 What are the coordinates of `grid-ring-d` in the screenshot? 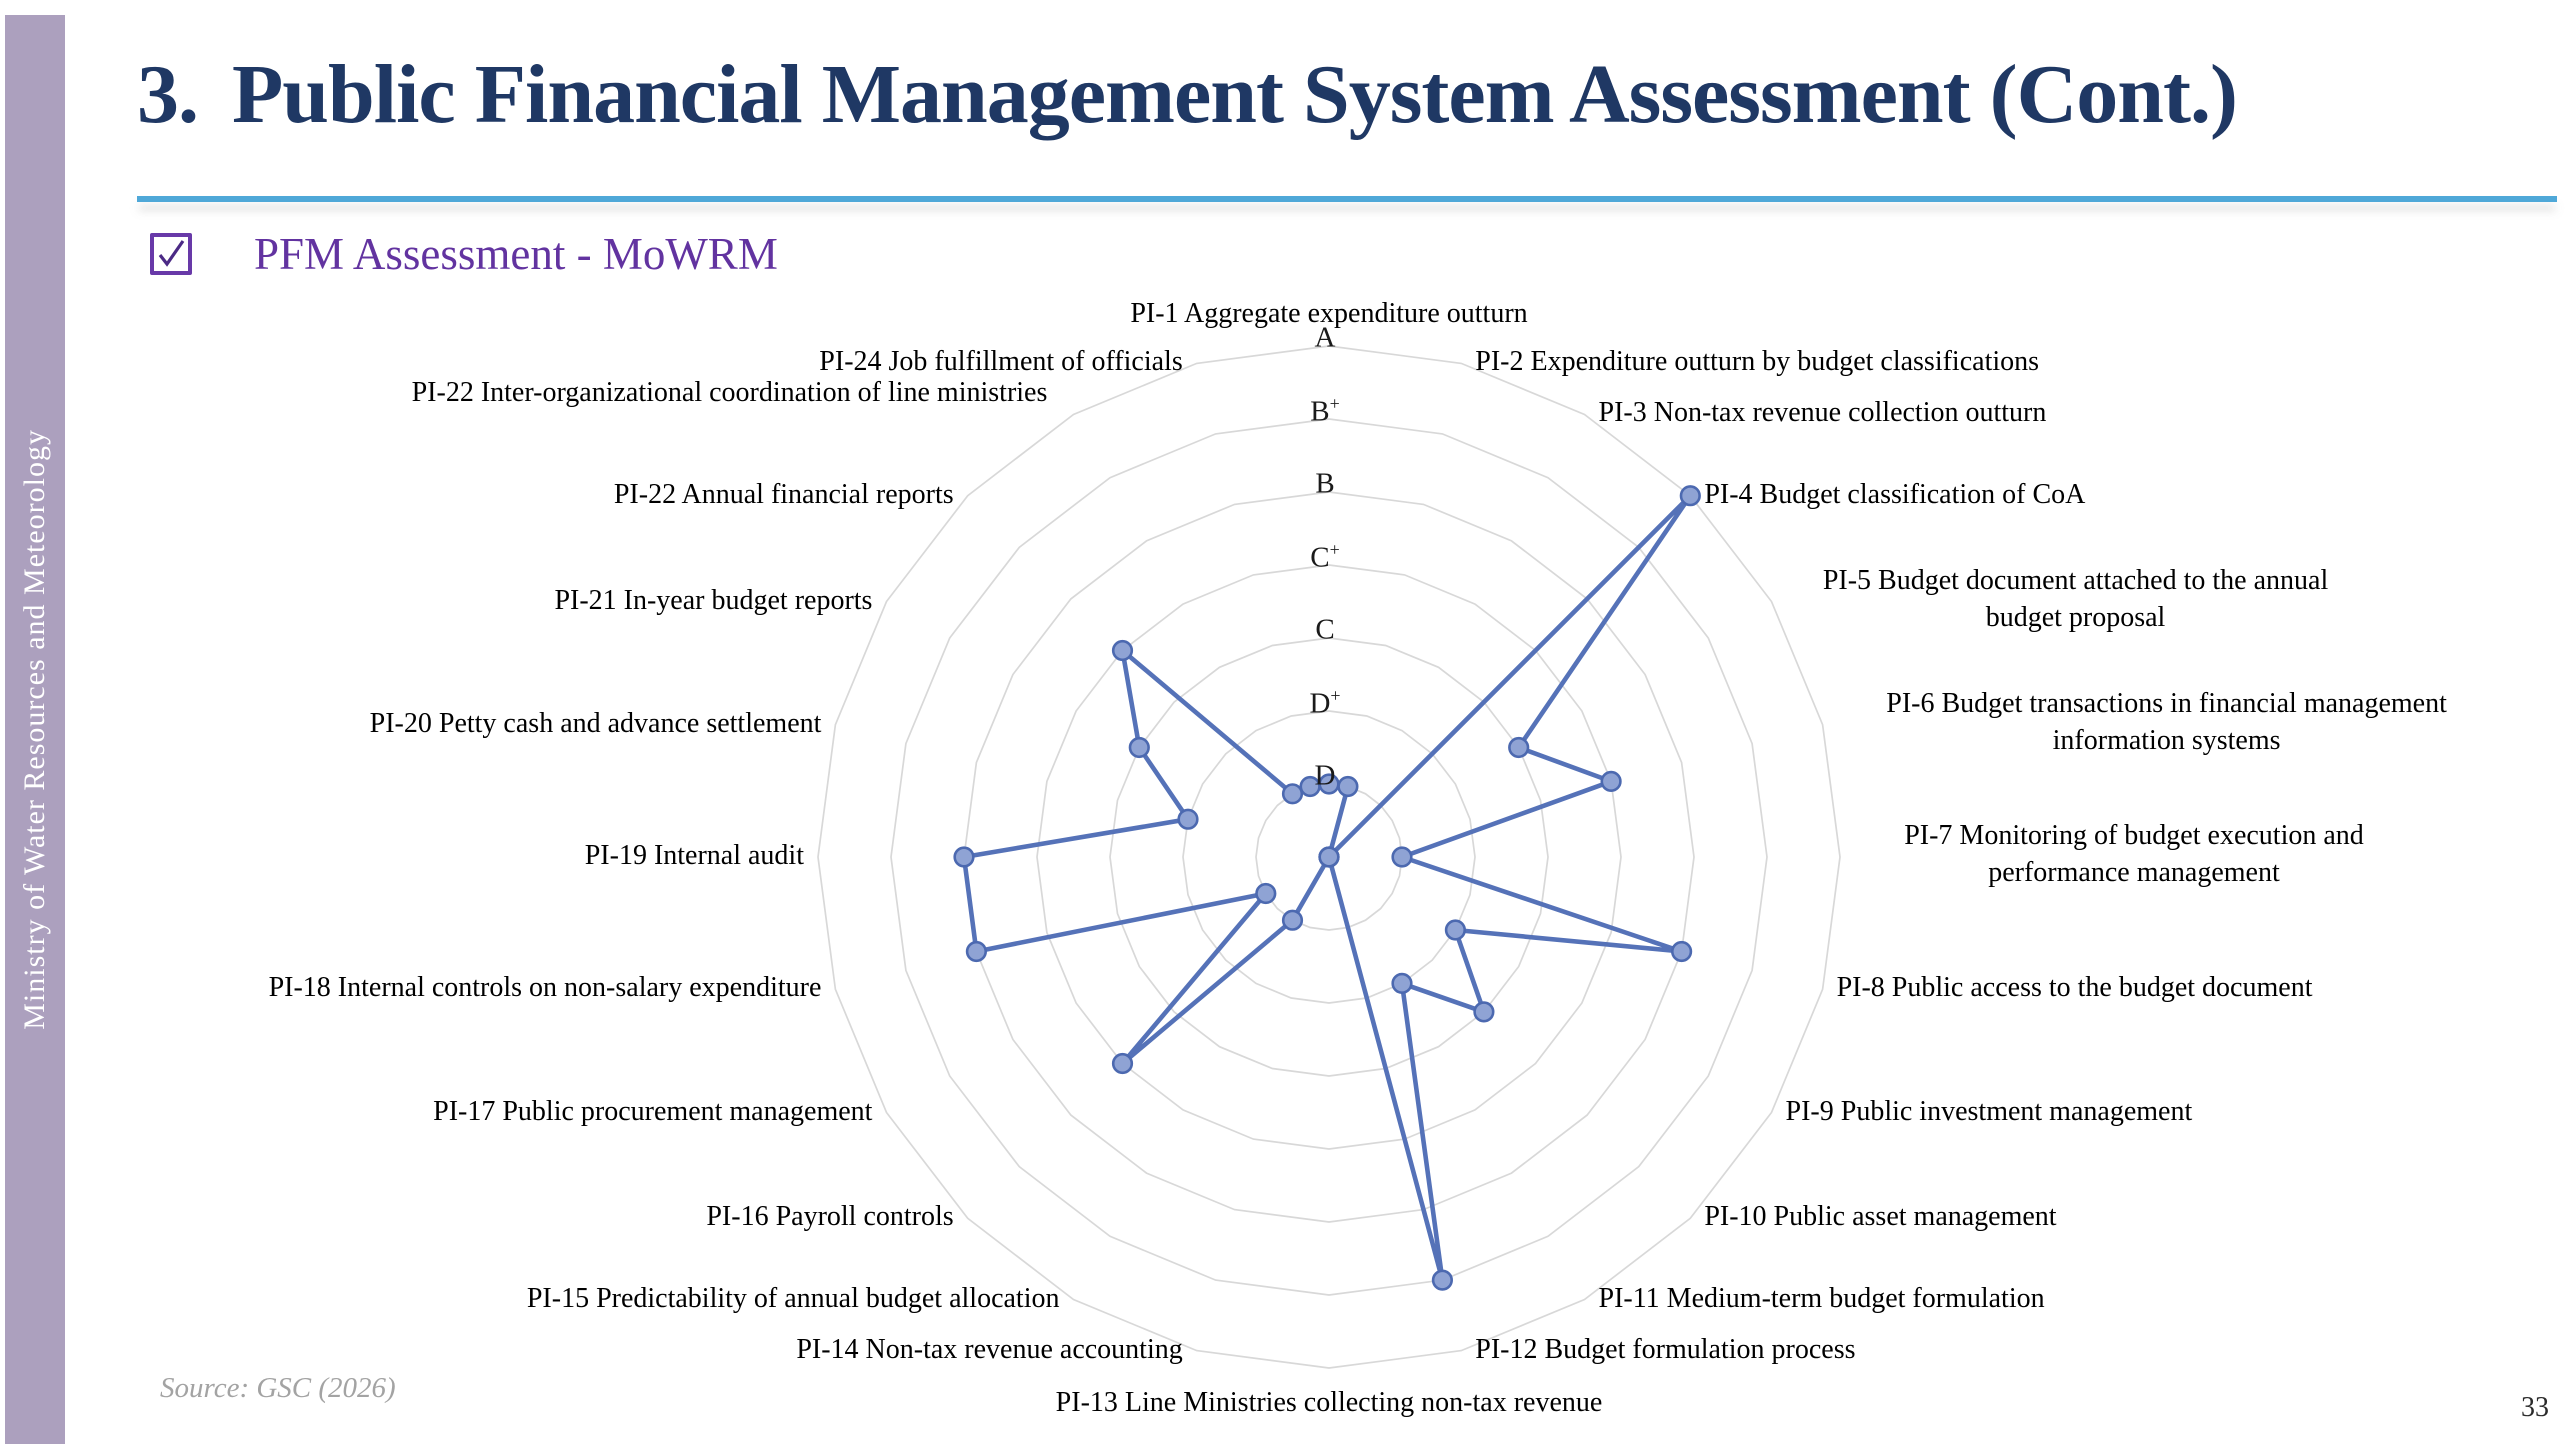 It's located at (1329, 857).